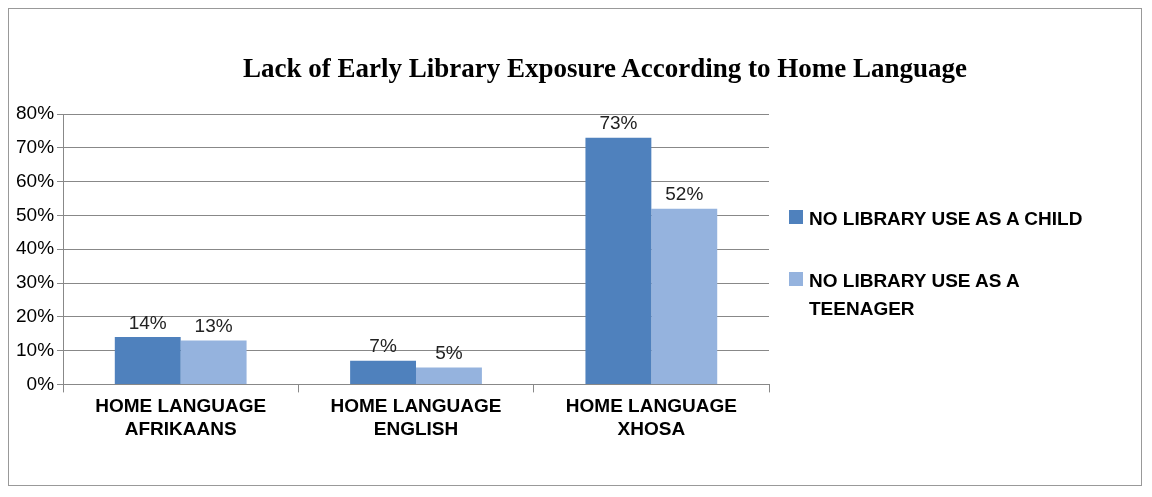 The image size is (1152, 497). Describe the element at coordinates (213, 326) in the screenshot. I see `data-label: 13%` at that location.